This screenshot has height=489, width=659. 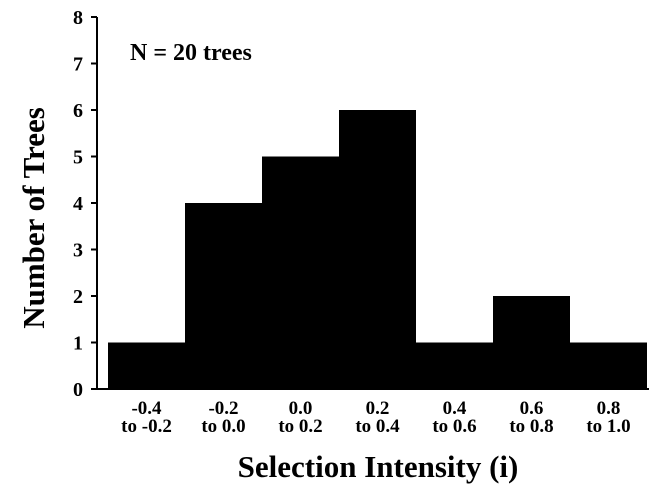 What do you see at coordinates (223, 408) in the screenshot?
I see `x-tick-label-1-start: -0.2` at bounding box center [223, 408].